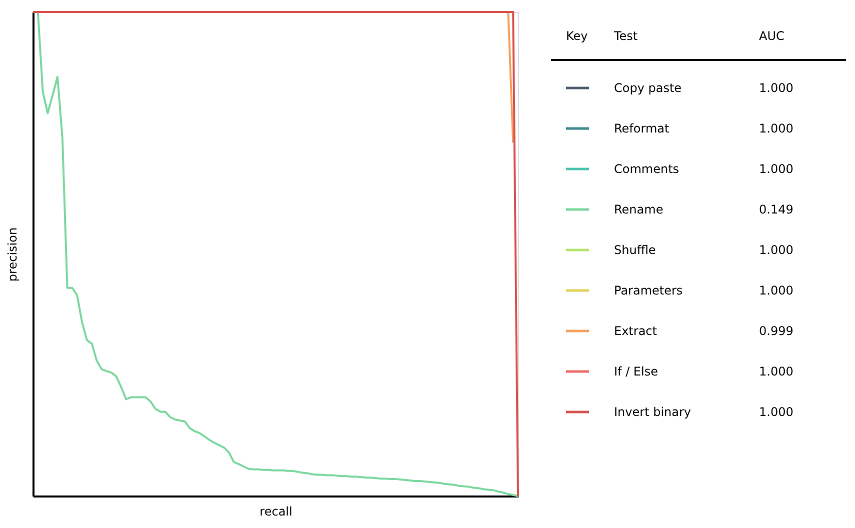  Describe the element at coordinates (13, 254) in the screenshot. I see `y-axis-title: precision` at that location.